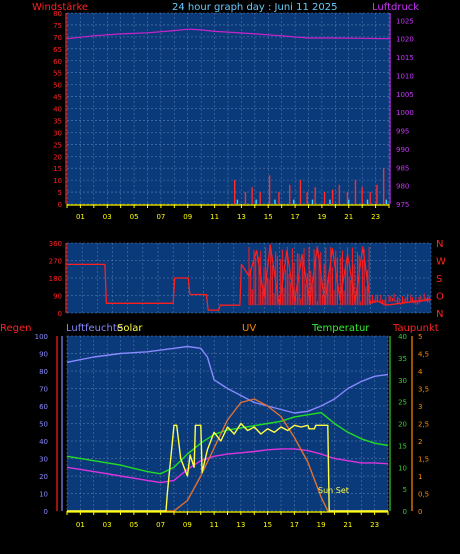 The width and height of the screenshot is (460, 554). I want to click on wind-tick-label: 35, so click(57, 121).